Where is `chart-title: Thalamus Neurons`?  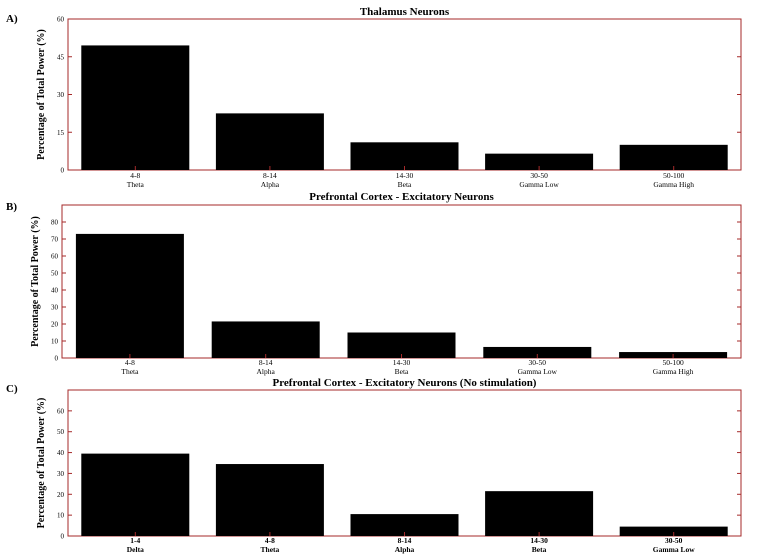
chart-title: Thalamus Neurons is located at coordinates (405, 12).